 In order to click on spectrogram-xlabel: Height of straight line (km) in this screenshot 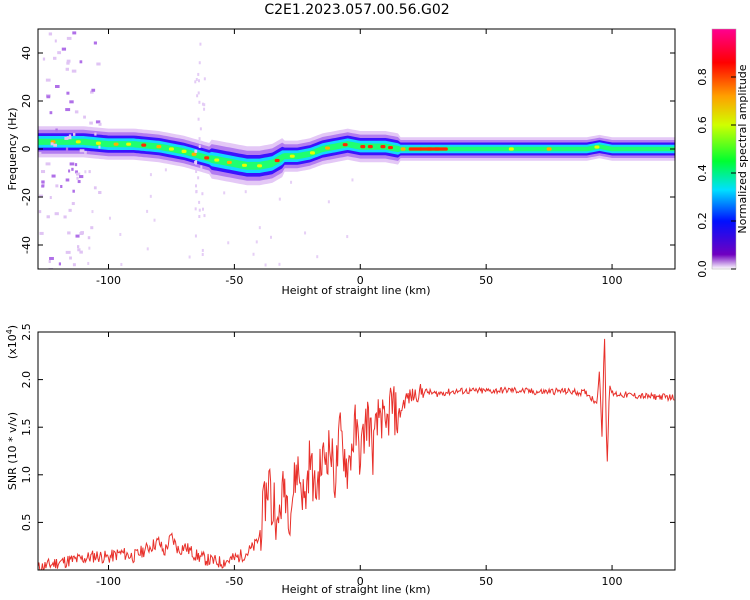, I will do `click(355, 290)`.